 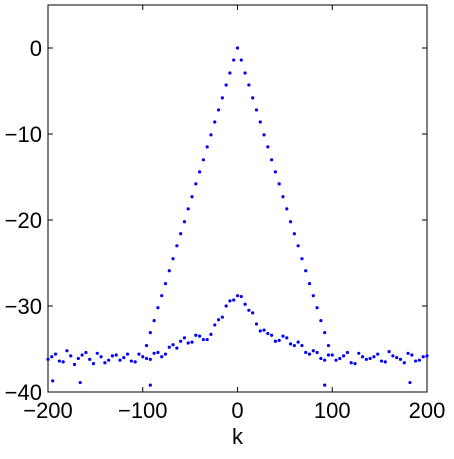 What do you see at coordinates (143, 410) in the screenshot?
I see `x-tick-label: −100` at bounding box center [143, 410].